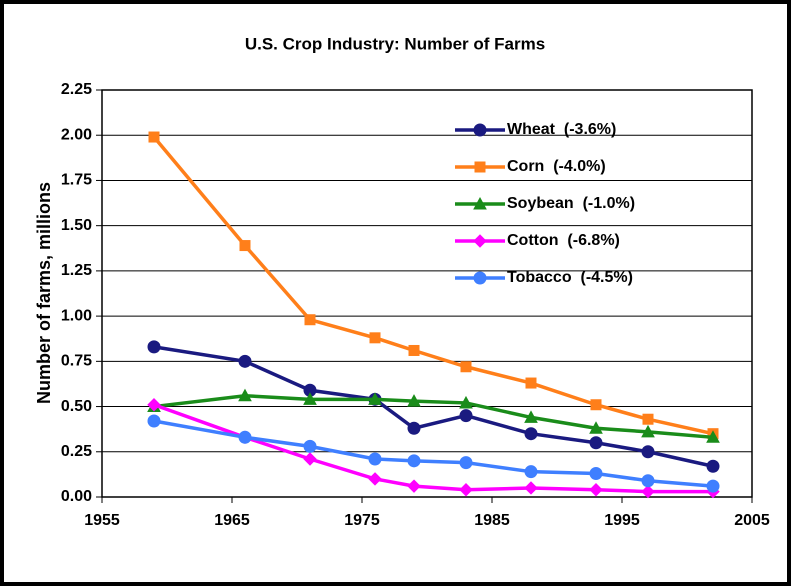 The width and height of the screenshot is (791, 586). Describe the element at coordinates (571, 203) in the screenshot. I see `legend-label: Soybean (-1.0%)` at that location.